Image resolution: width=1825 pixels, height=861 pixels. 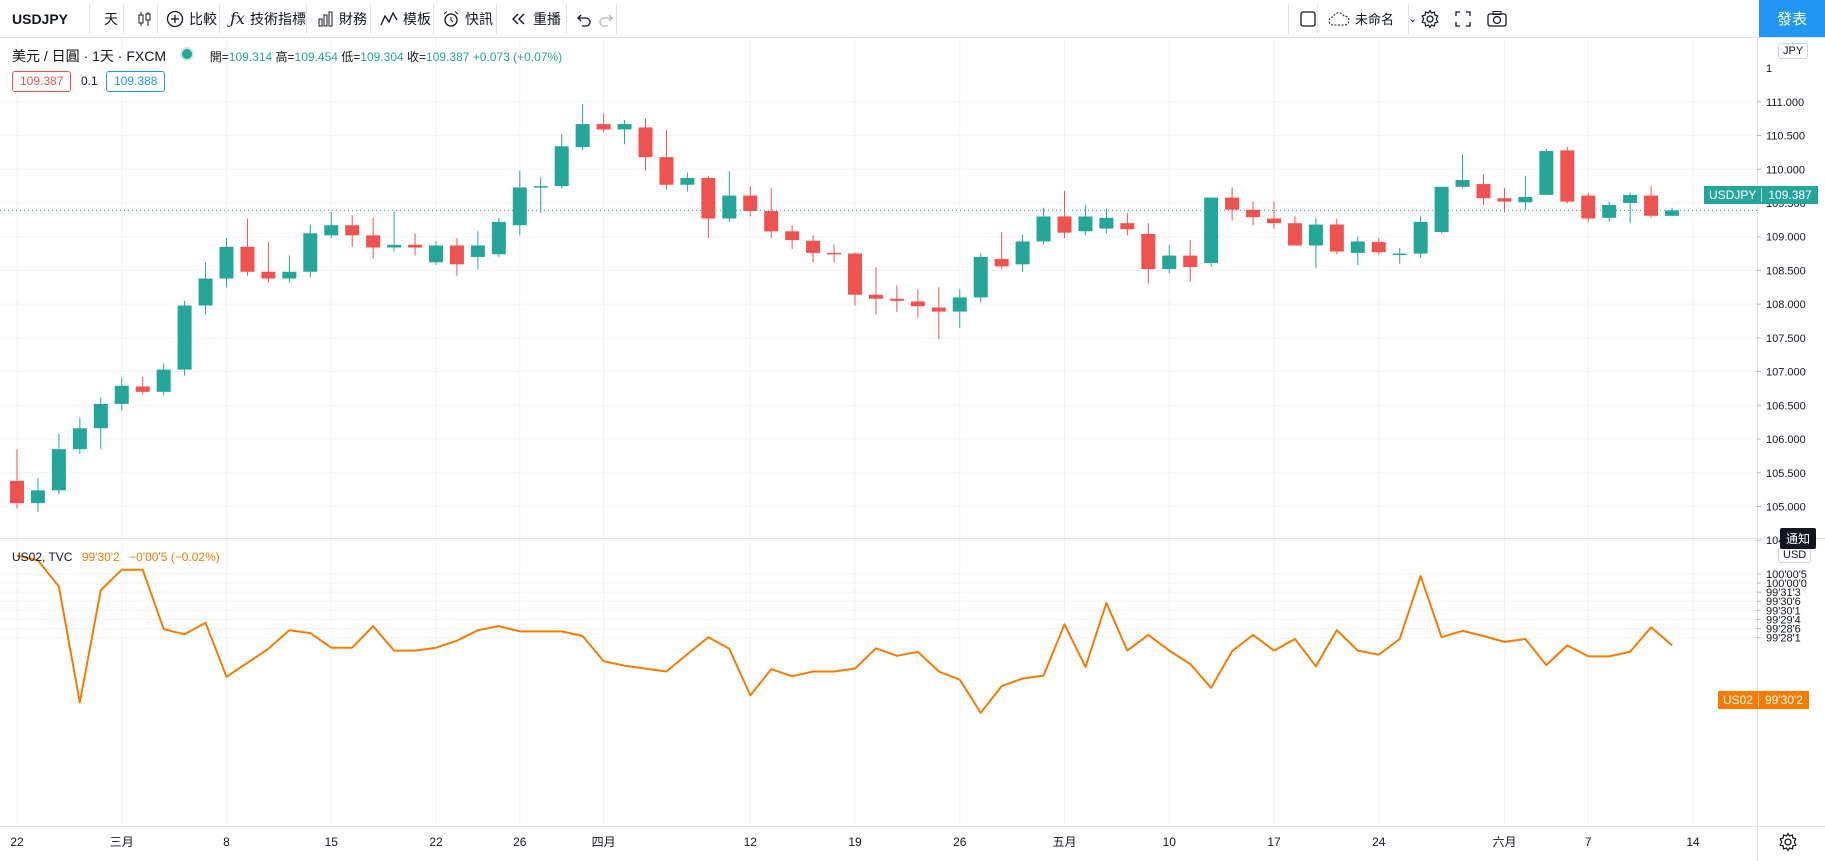 I want to click on sell-button: 109.387, so click(x=42, y=81).